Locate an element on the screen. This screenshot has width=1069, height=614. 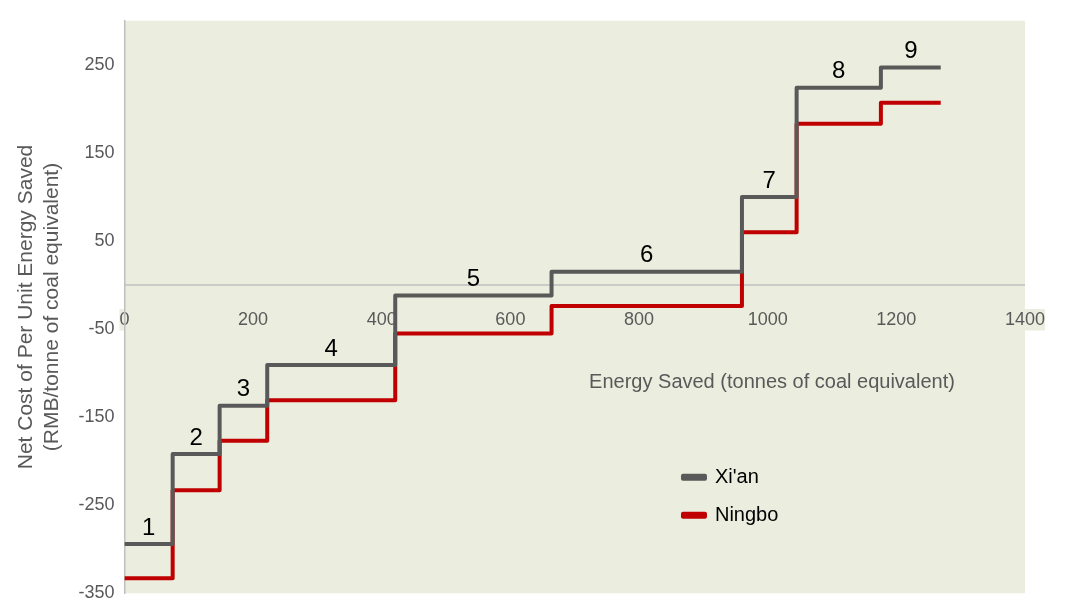
y-tick-label: -150 is located at coordinates (96, 416).